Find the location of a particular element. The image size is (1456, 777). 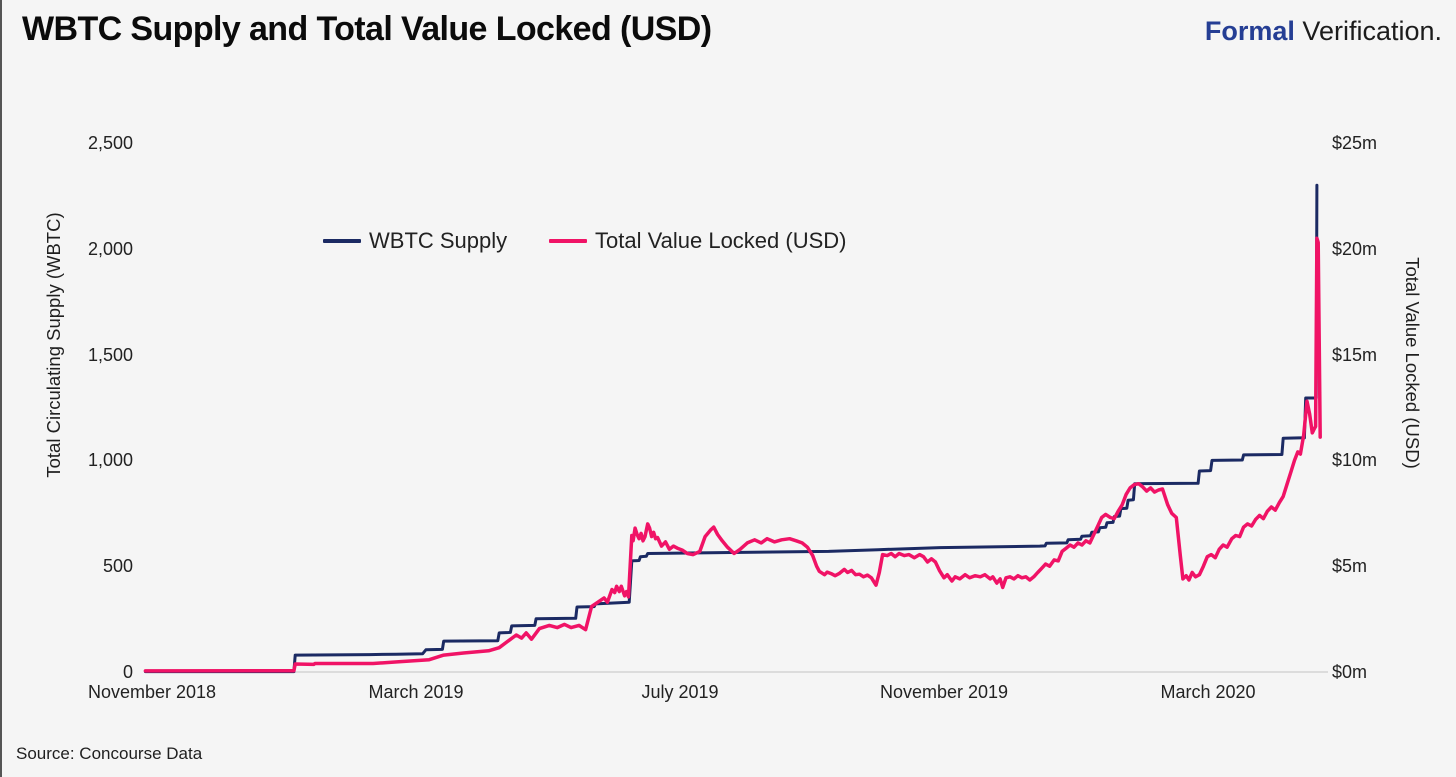

y-right-tick-0m: $0m is located at coordinates (1350, 672).